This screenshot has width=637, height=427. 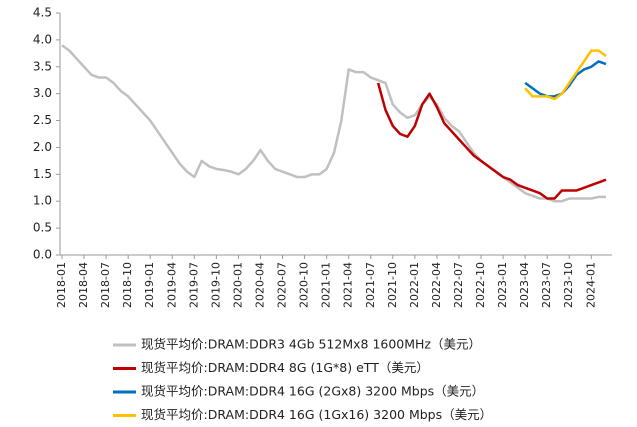 I want to click on x-tick-label: 2021-10, so click(x=392, y=285).